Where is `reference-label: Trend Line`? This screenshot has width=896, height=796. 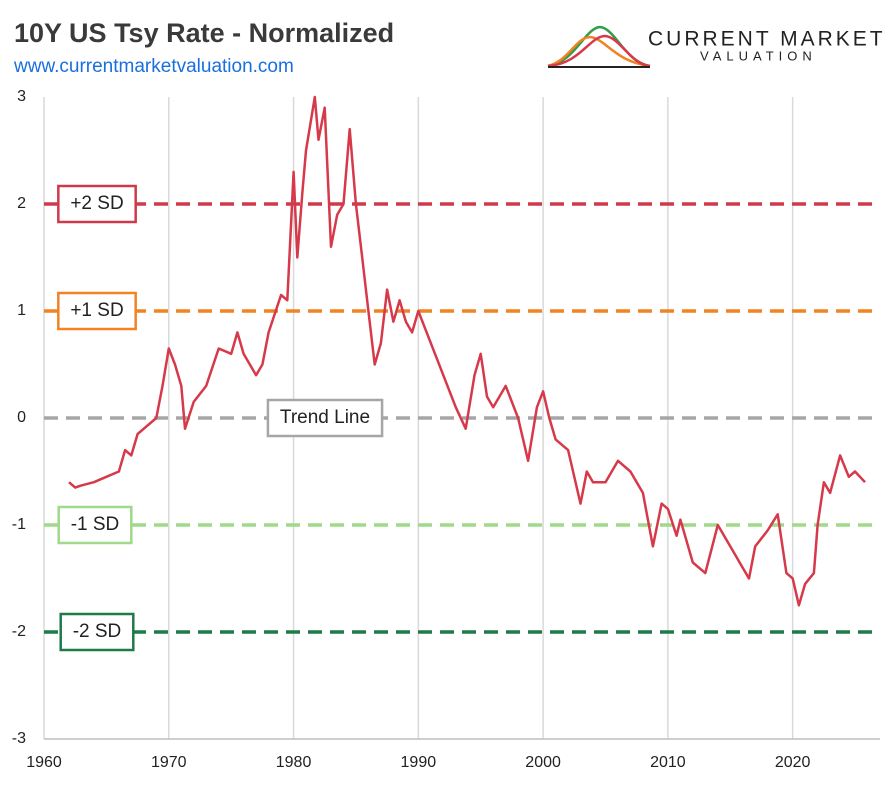 reference-label: Trend Line is located at coordinates (325, 418).